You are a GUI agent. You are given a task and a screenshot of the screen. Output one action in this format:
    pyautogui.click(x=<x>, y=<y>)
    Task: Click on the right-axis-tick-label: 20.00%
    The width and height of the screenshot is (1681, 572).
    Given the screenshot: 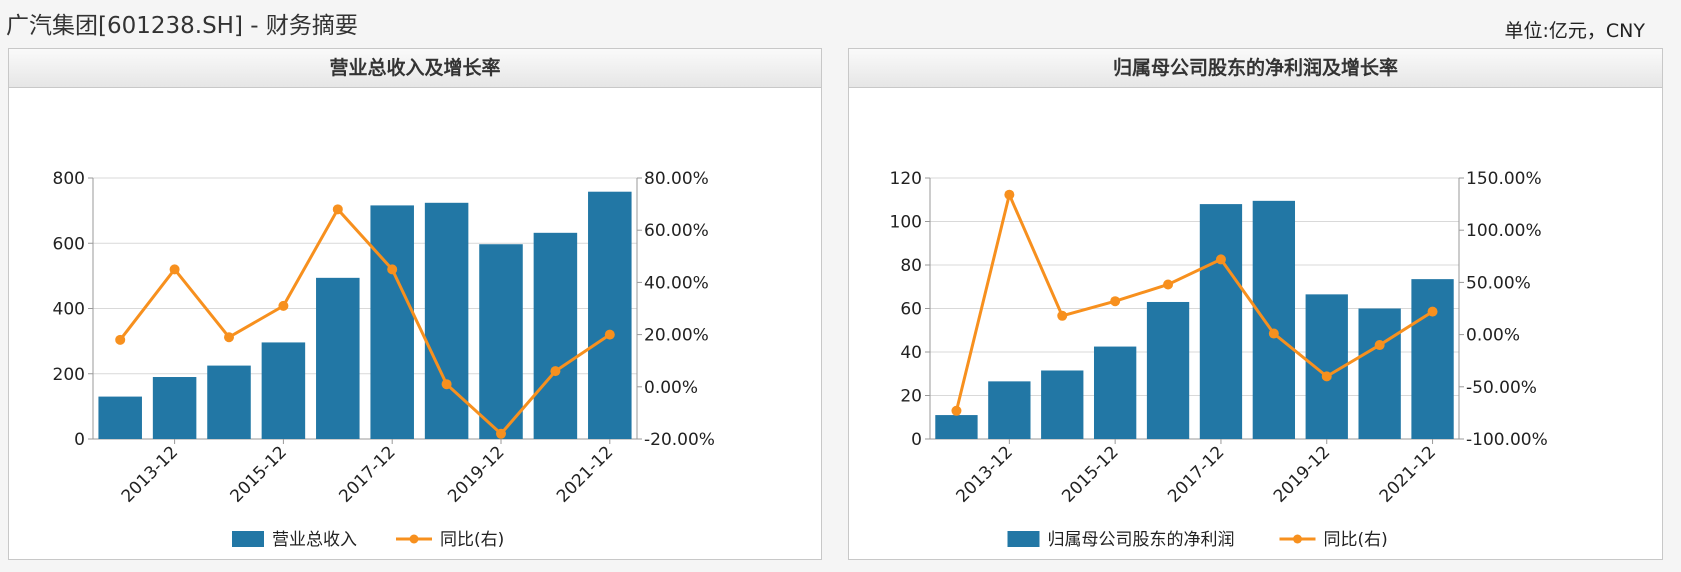 What is the action you would take?
    pyautogui.click(x=676, y=336)
    